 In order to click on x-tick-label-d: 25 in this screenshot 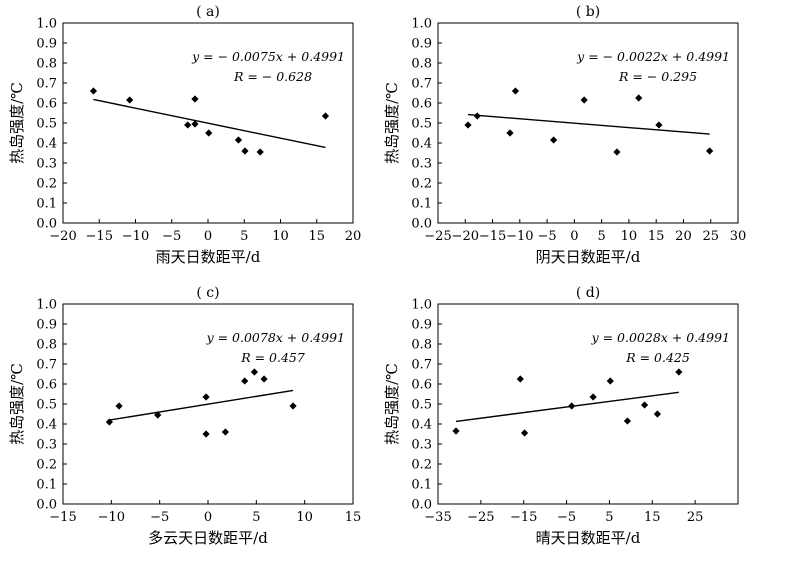, I will do `click(695, 517)`.